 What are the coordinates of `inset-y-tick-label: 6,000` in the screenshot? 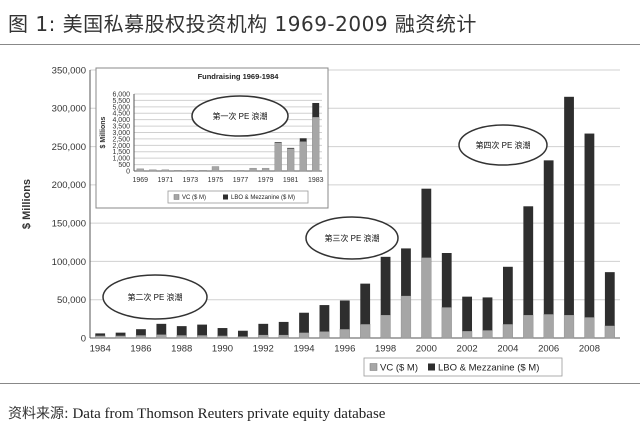 It's located at (121, 94).